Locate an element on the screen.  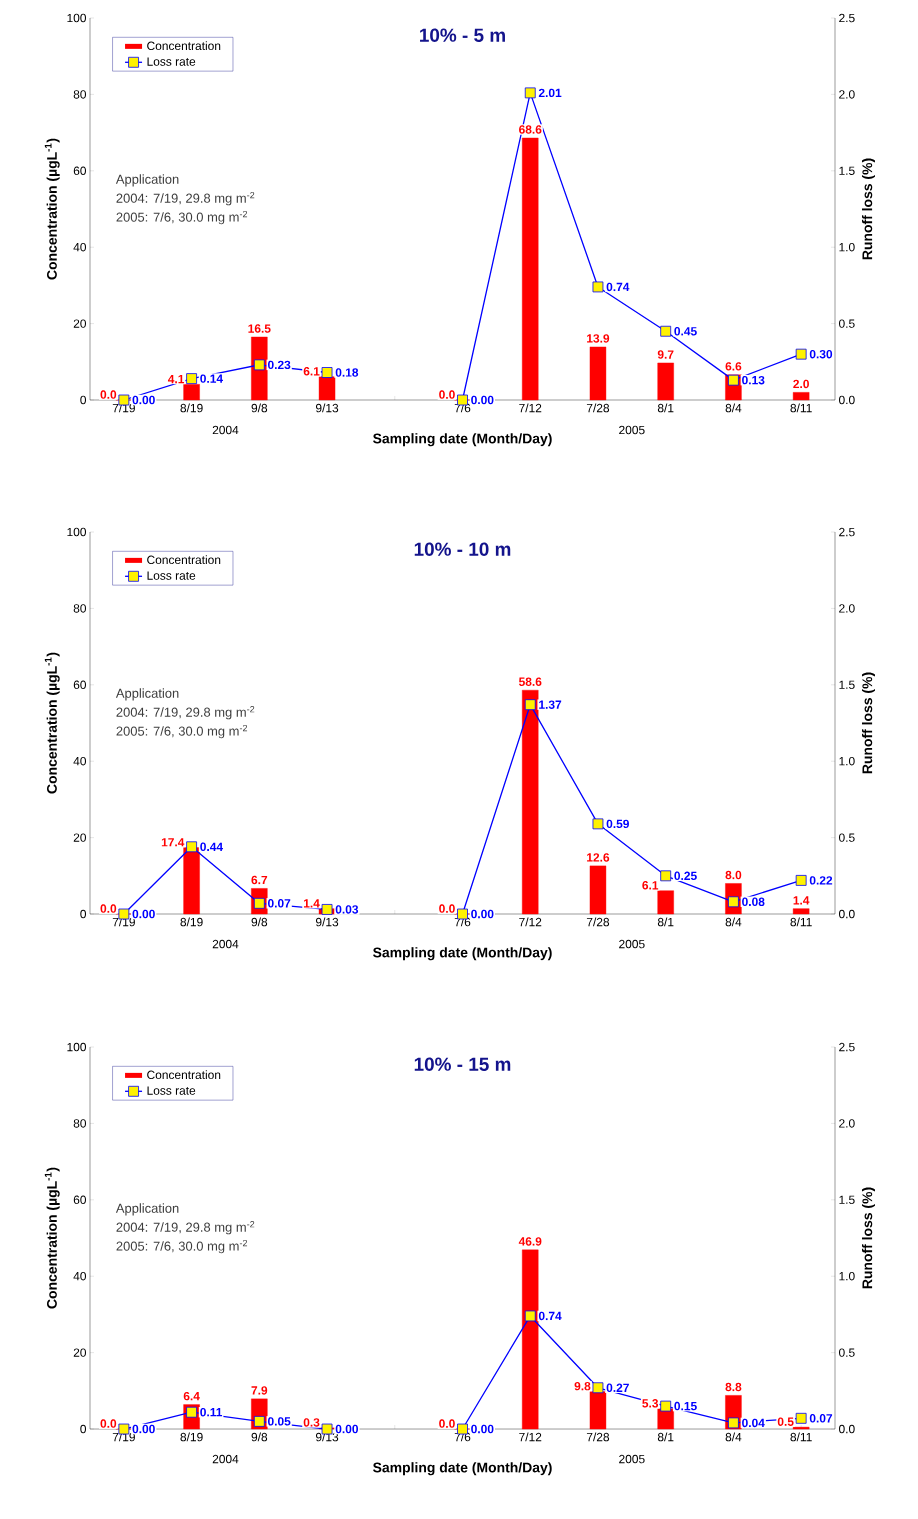
chart-title: 10% - 5 m is located at coordinates (462, 35).